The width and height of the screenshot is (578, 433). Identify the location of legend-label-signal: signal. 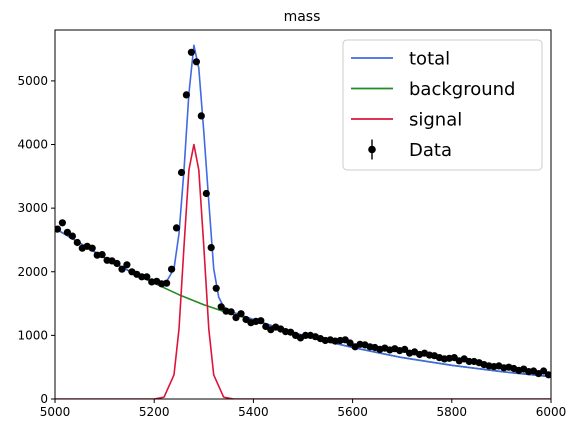
(435, 120).